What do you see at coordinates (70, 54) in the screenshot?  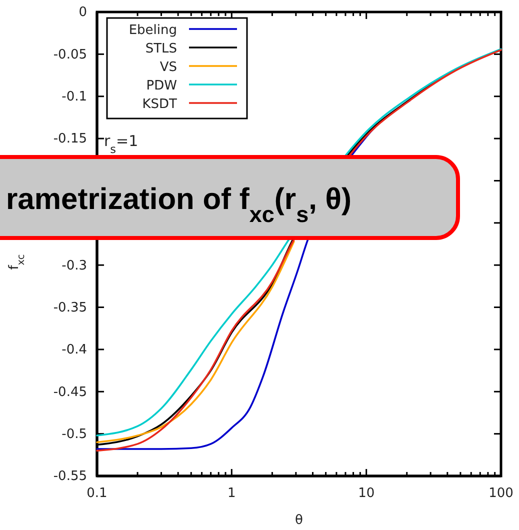 I see `y-tick-label: -0.05` at bounding box center [70, 54].